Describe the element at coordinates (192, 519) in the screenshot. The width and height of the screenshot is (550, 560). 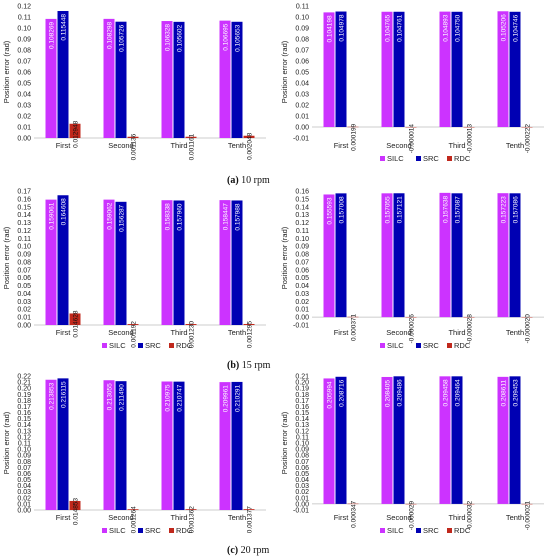
I see `data-label-rdc: 0.001362` at that location.